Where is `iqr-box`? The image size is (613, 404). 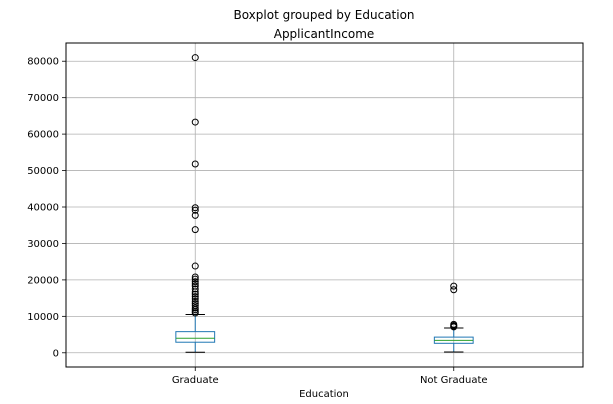 iqr-box is located at coordinates (195, 337).